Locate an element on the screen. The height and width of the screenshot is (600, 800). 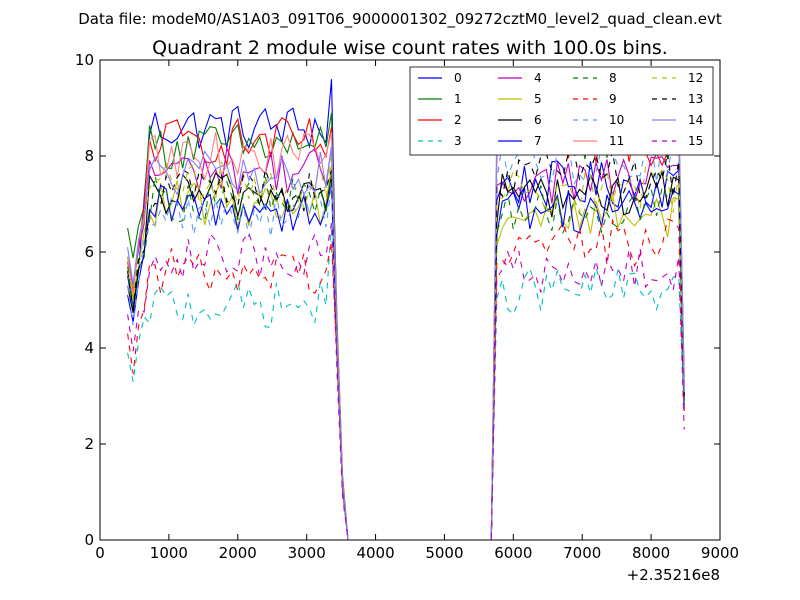
legend-box is located at coordinates (561, 111).